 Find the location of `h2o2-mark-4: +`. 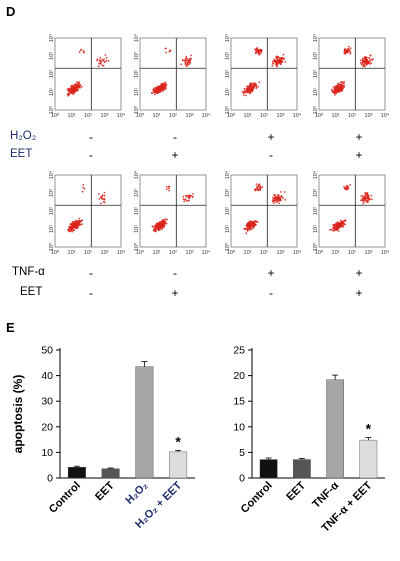

h2o2-mark-4: + is located at coordinates (359, 137).